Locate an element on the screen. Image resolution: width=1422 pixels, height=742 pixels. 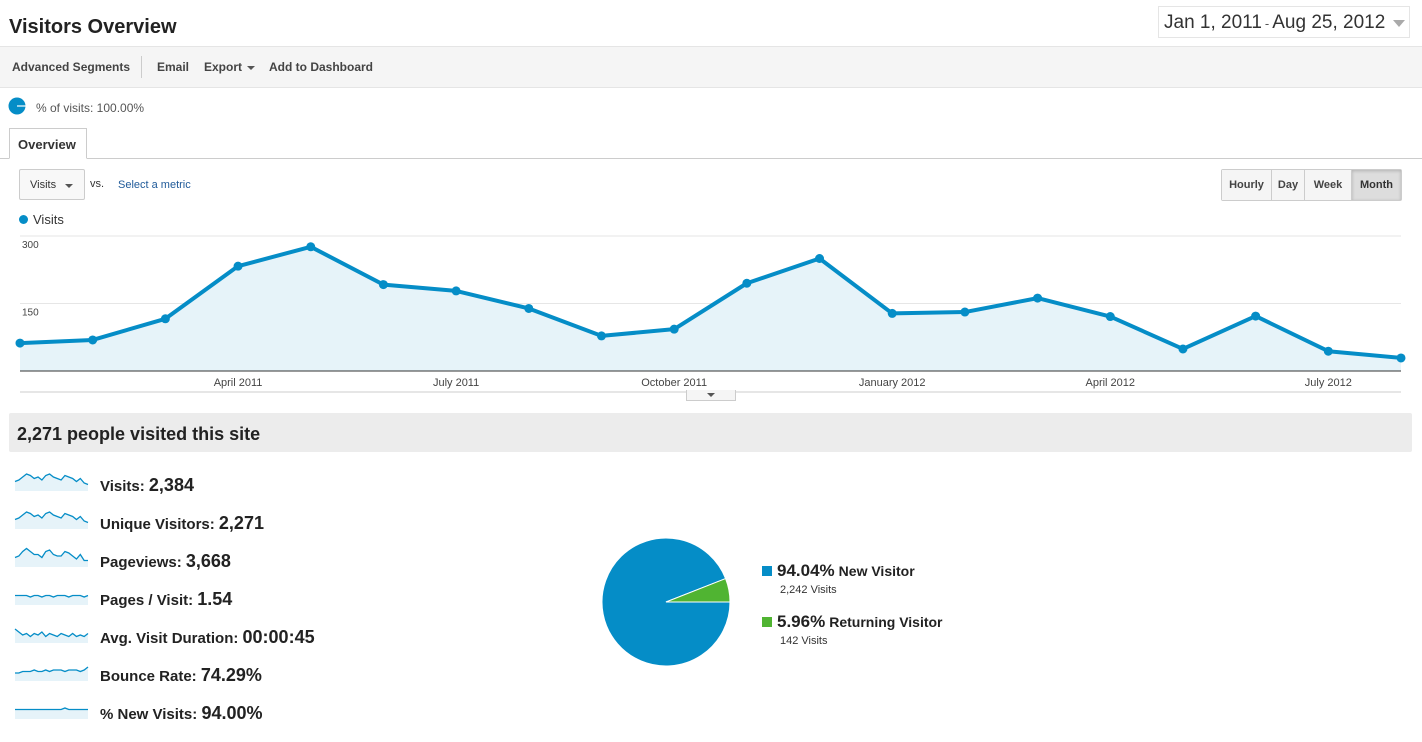
period-hourly-button: Hourly is located at coordinates (1247, 185).